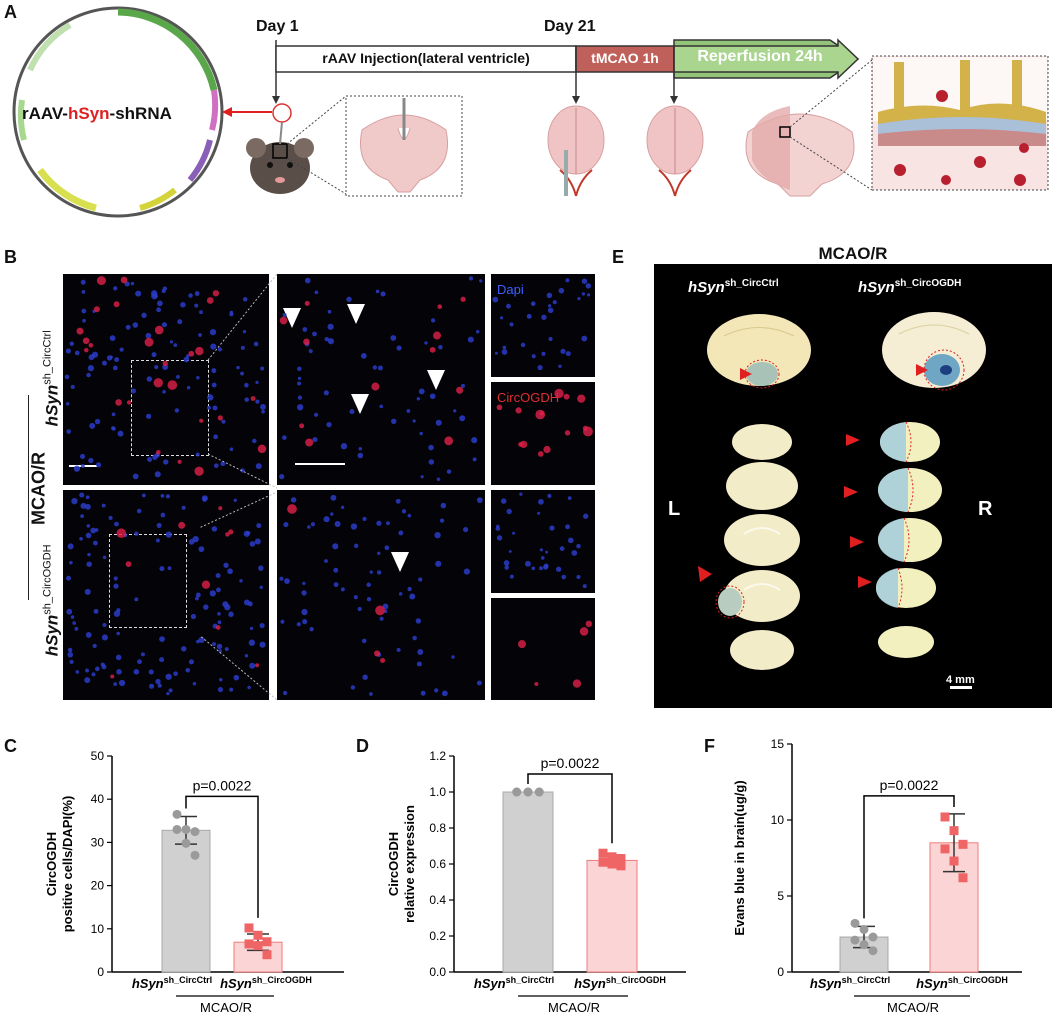 The width and height of the screenshot is (1057, 1021). Describe the element at coordinates (842, 500) in the screenshot. I see `e-brain-drawing` at that location.